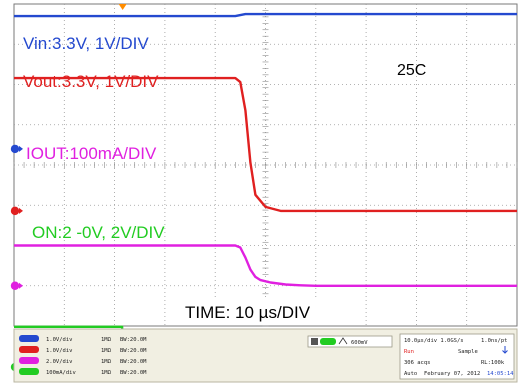  What do you see at coordinates (83, 361) in the screenshot?
I see `channel-row: 2.0V/div 1MΩ BW:20.0M` at bounding box center [83, 361].